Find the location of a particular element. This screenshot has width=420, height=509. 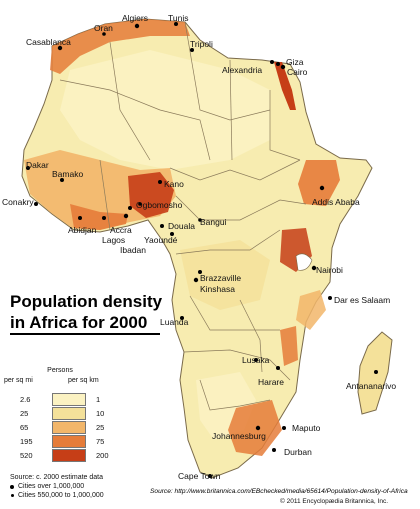

legend-unit-right: per sq km is located at coordinates (83, 380).